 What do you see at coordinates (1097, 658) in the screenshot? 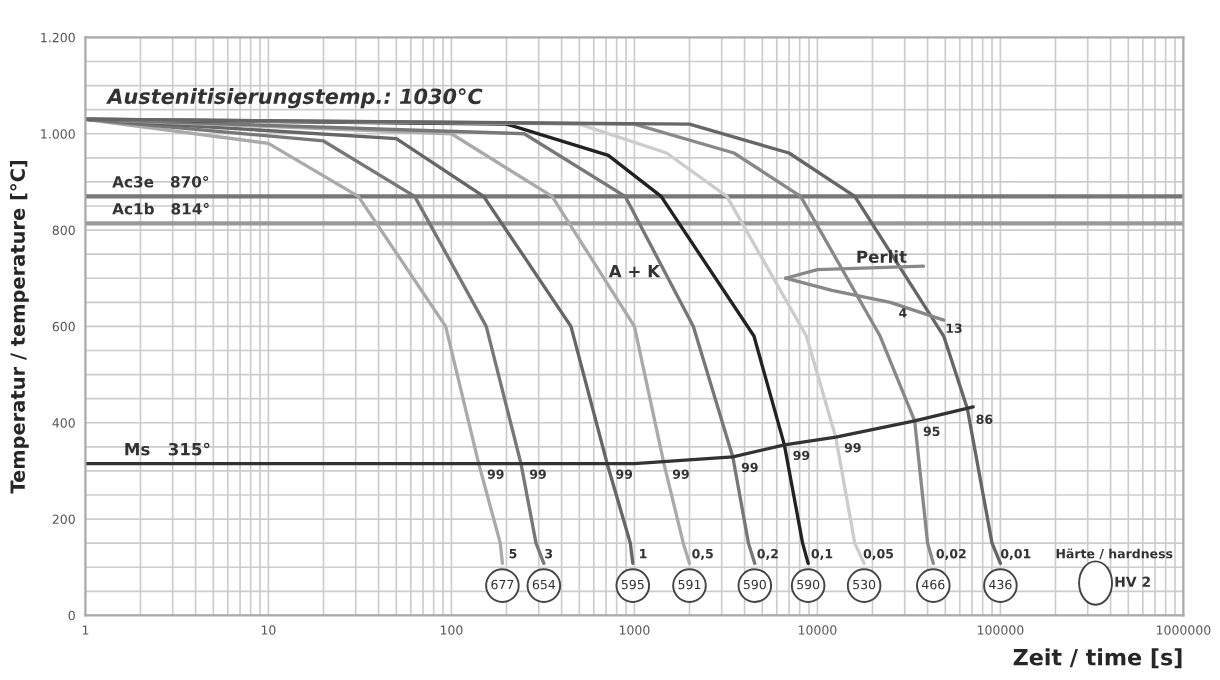
I see `x-axis-title: Zeit / time [s]` at bounding box center [1097, 658].